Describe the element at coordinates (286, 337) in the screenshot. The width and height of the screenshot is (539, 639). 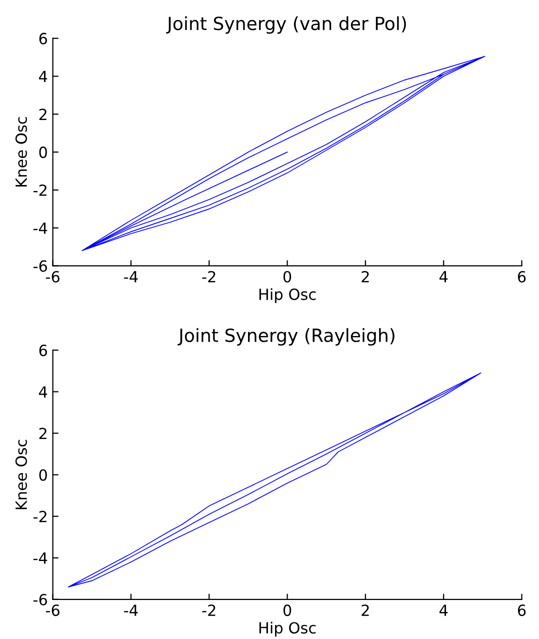
I see `chart-title: Joint Synergy (Rayleigh)` at that location.